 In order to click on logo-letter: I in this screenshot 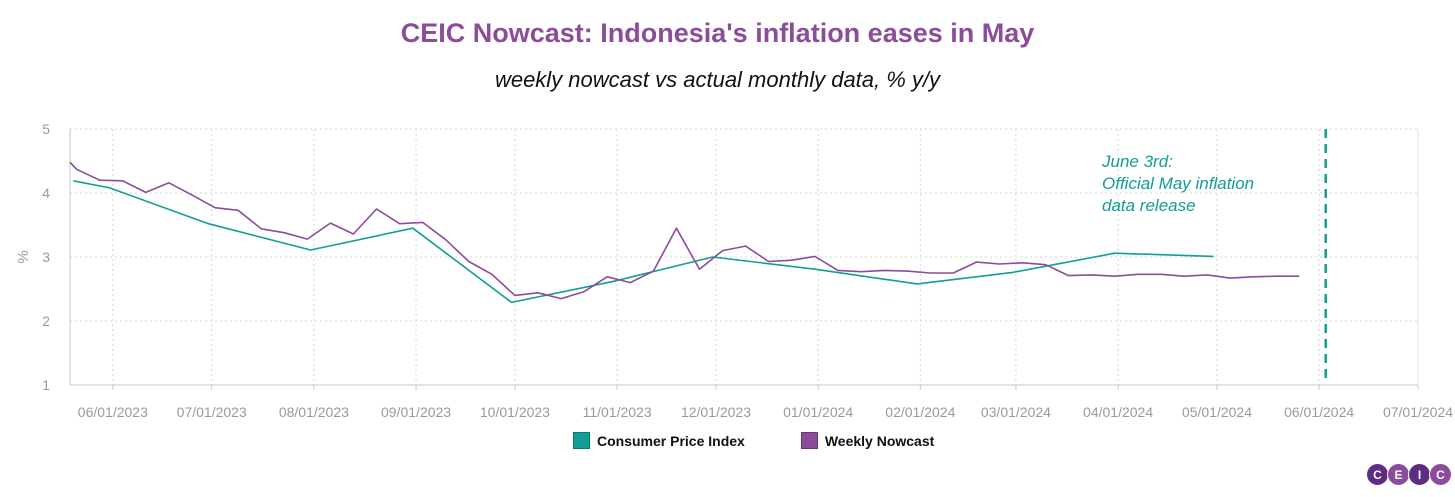, I will do `click(1419, 474)`.